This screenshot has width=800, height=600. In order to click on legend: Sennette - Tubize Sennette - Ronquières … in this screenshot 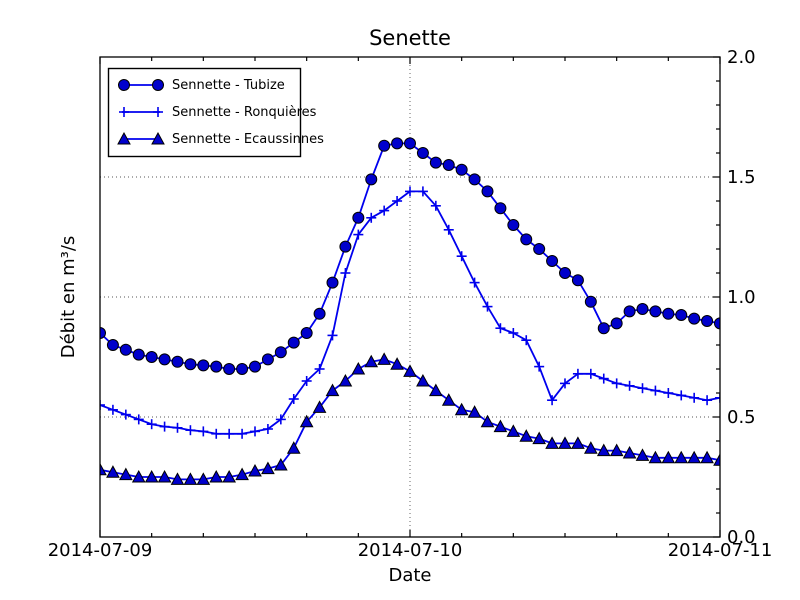, I will do `click(215, 112)`.